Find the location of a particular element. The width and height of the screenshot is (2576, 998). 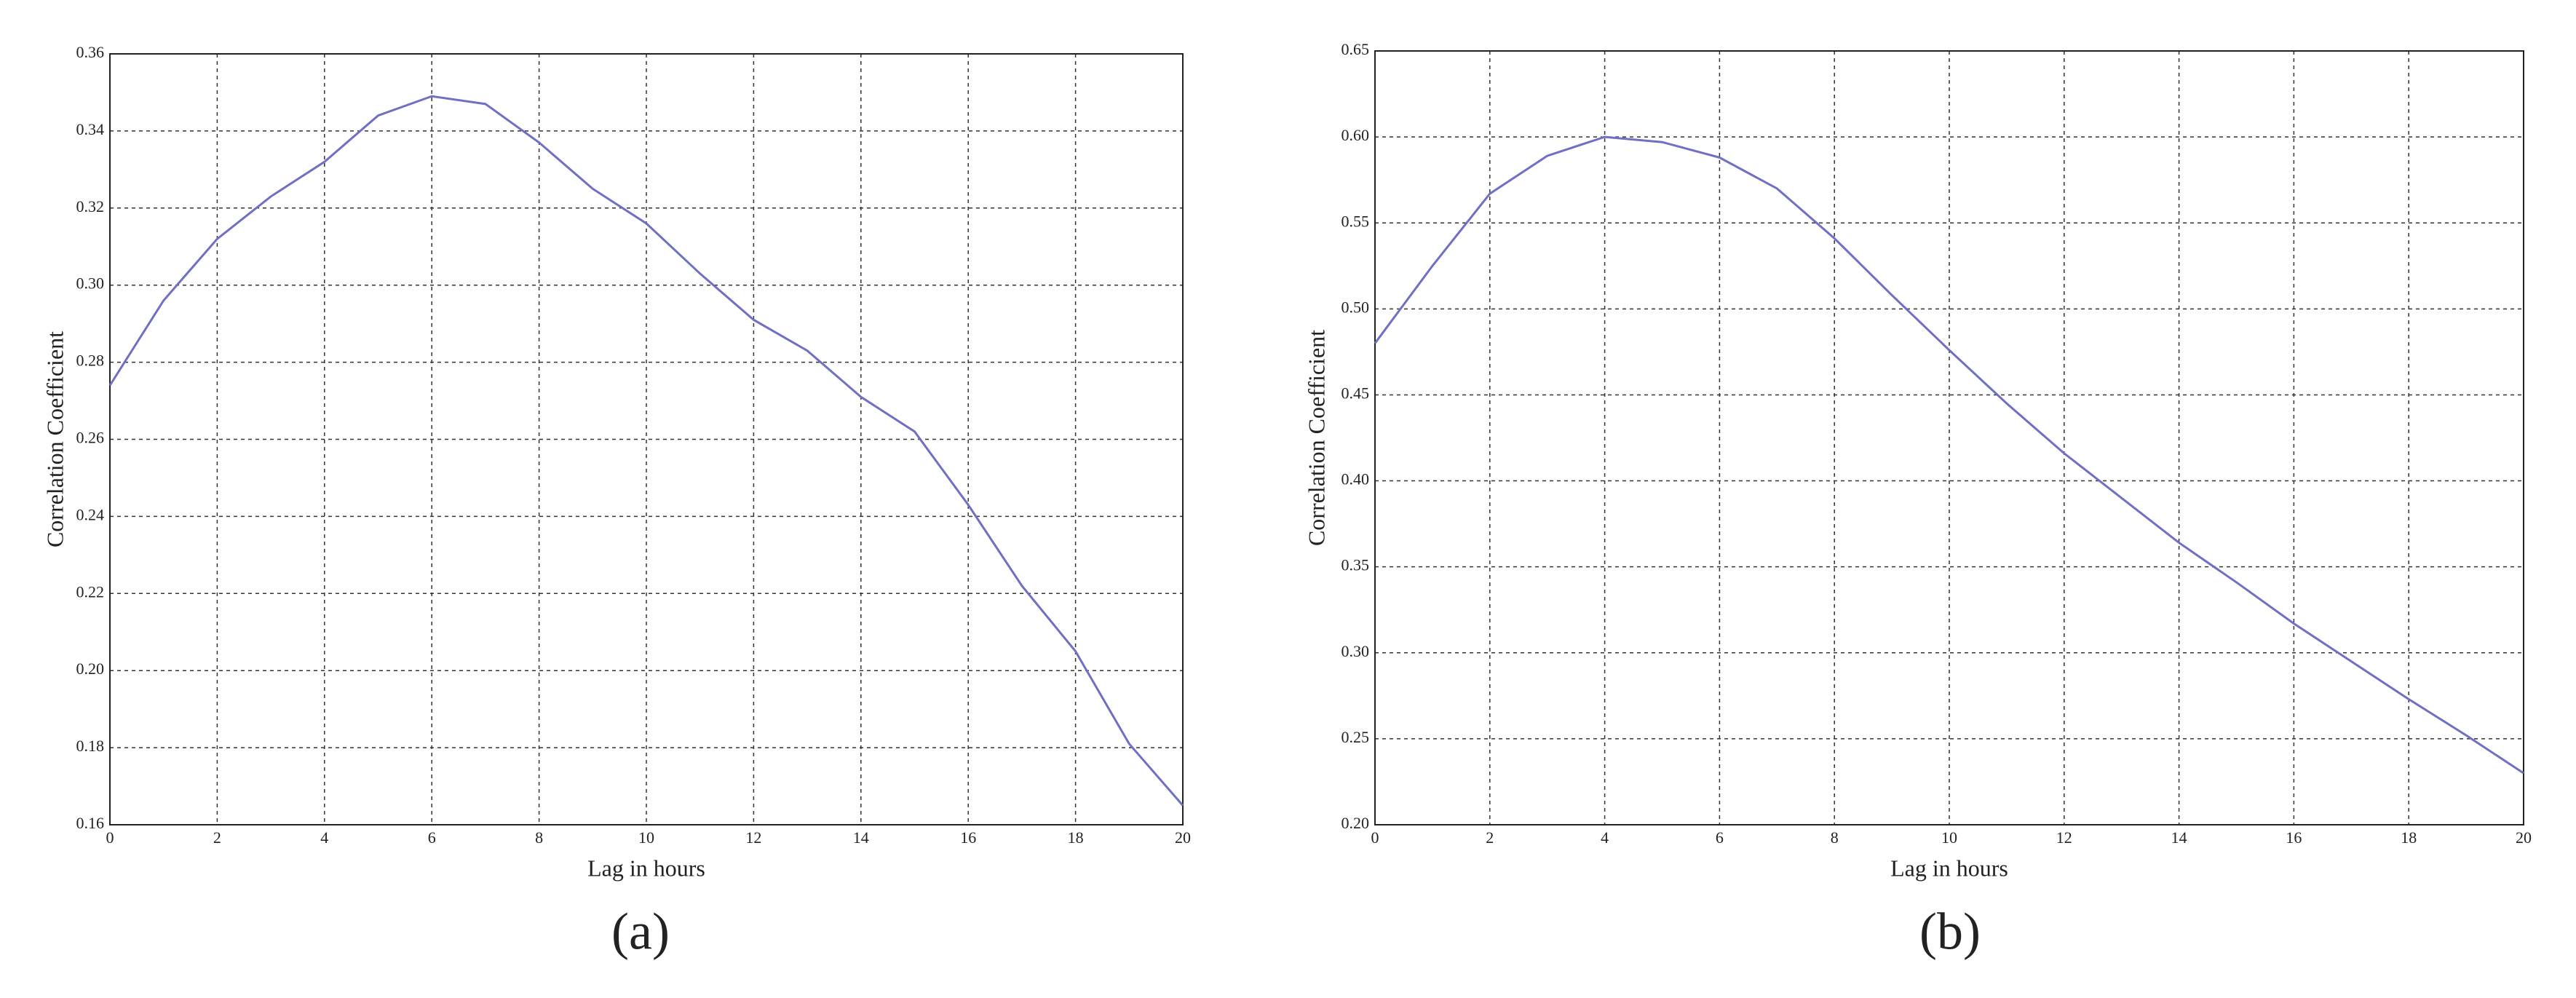

y-tick-label: 0.28 is located at coordinates (90, 361).